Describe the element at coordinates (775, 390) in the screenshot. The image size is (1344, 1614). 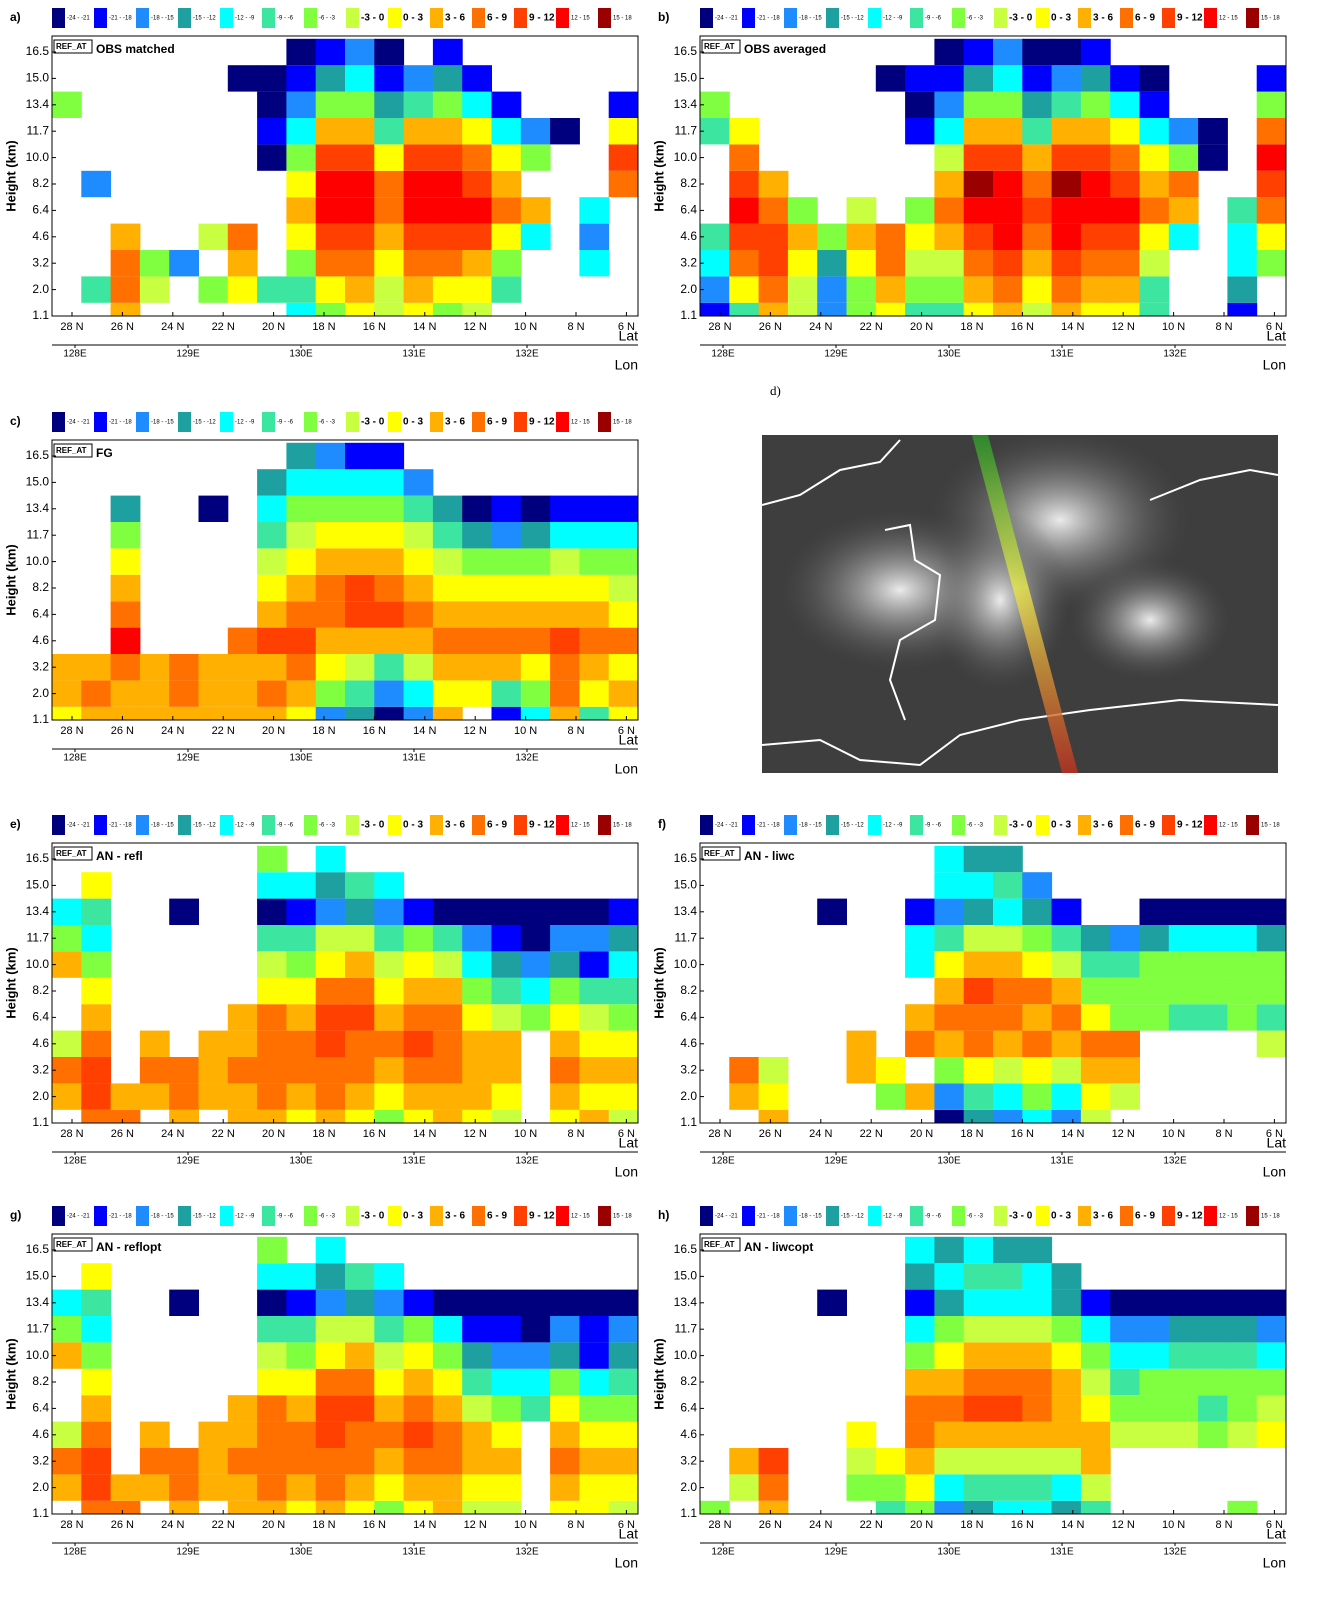
I see `panel-label: d)` at that location.